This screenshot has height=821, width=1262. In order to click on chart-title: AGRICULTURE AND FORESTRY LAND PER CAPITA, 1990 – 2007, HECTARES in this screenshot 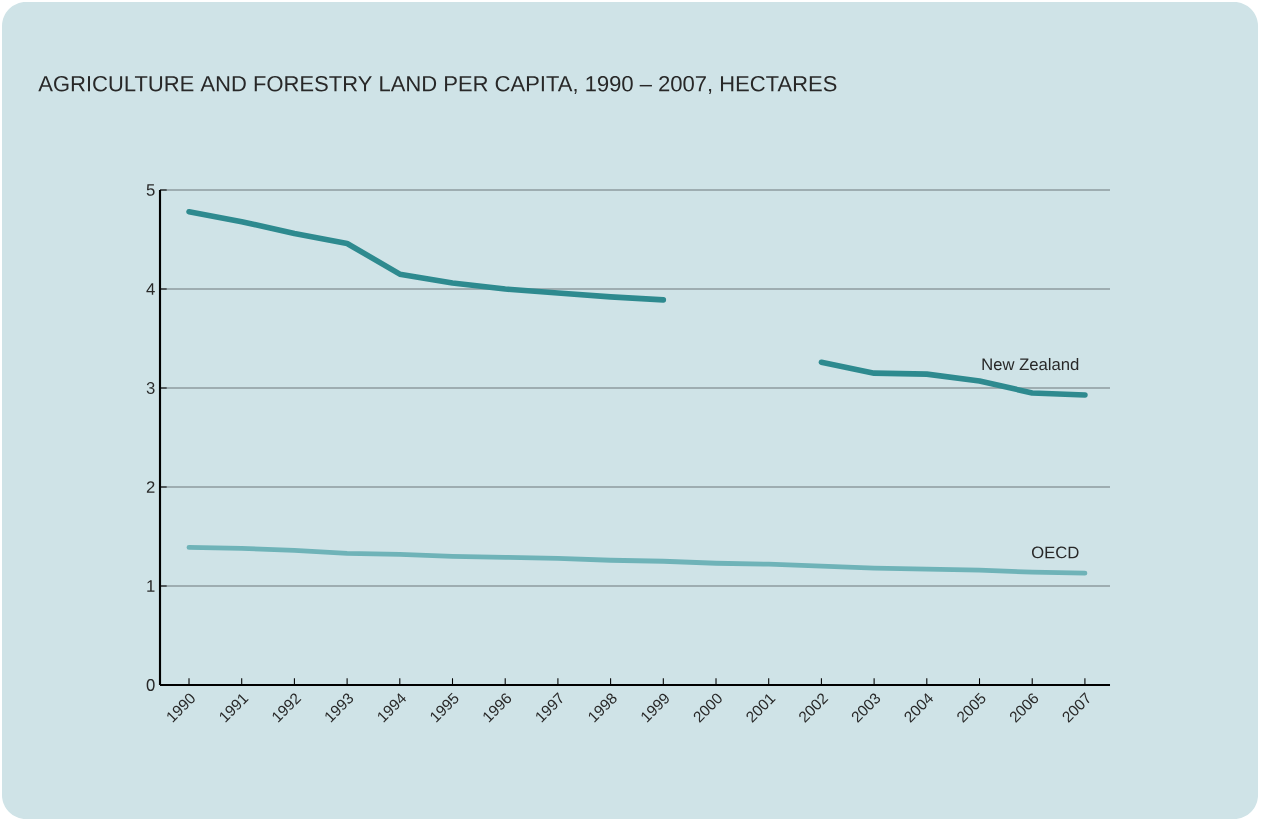, I will do `click(437, 85)`.